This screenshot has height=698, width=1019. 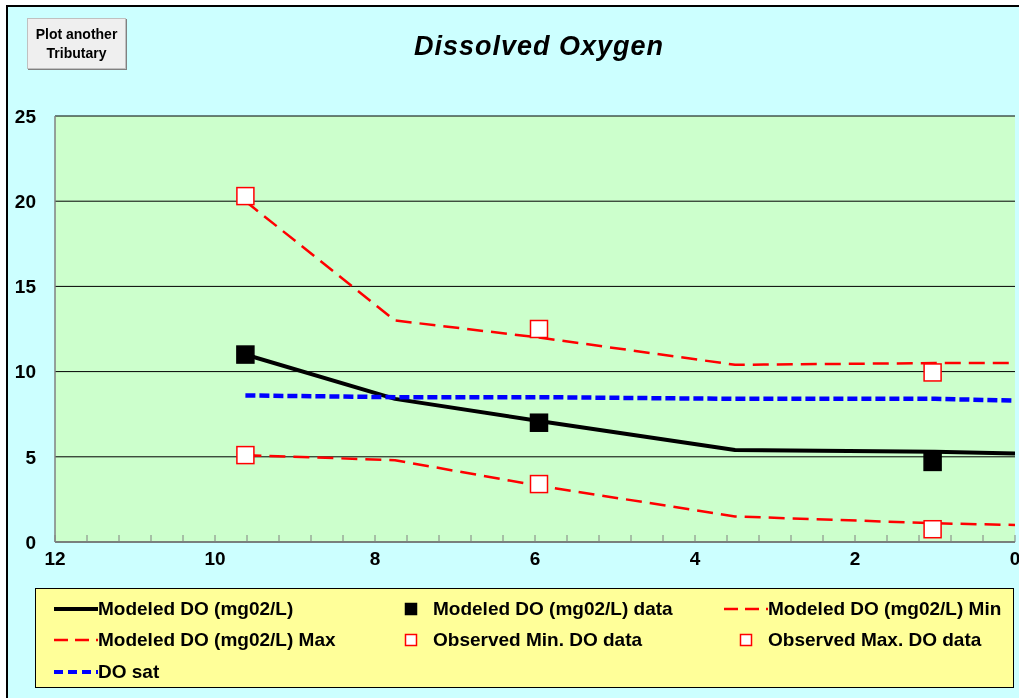 I want to click on legend-label: Observed Min. DO data, so click(x=538, y=640).